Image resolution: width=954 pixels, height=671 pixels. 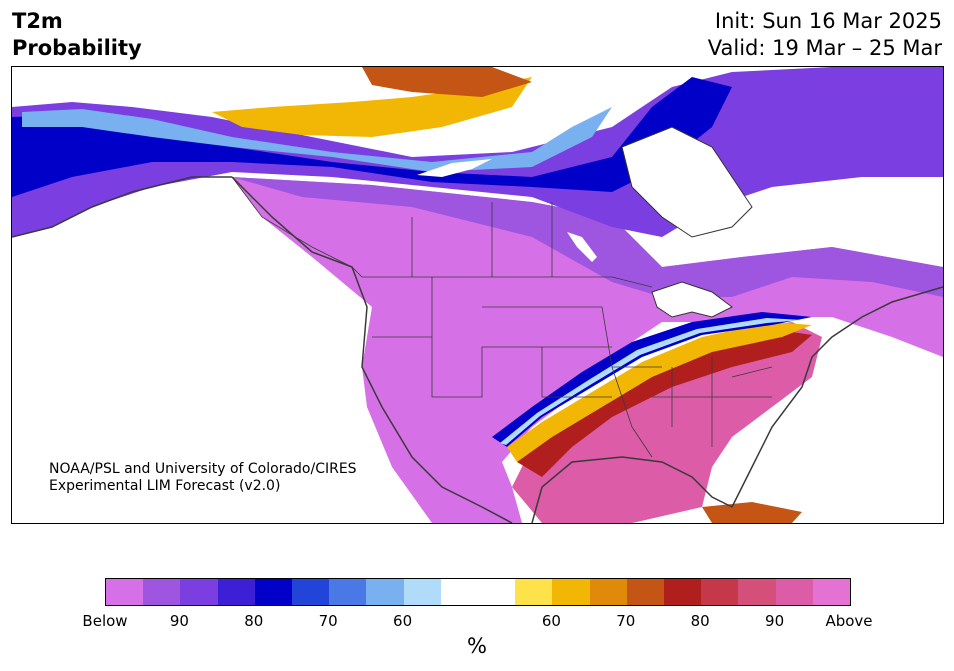 I want to click on variable-title: T2m, so click(x=37, y=21).